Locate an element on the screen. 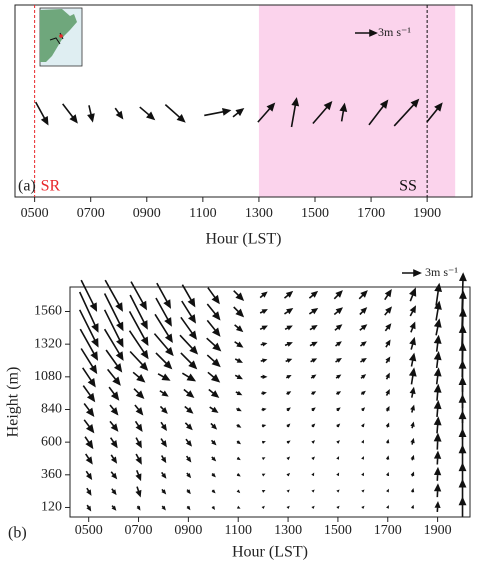 Image resolution: width=484 pixels, height=564 pixels. x-tick-label: 0500 is located at coordinates (35, 213).